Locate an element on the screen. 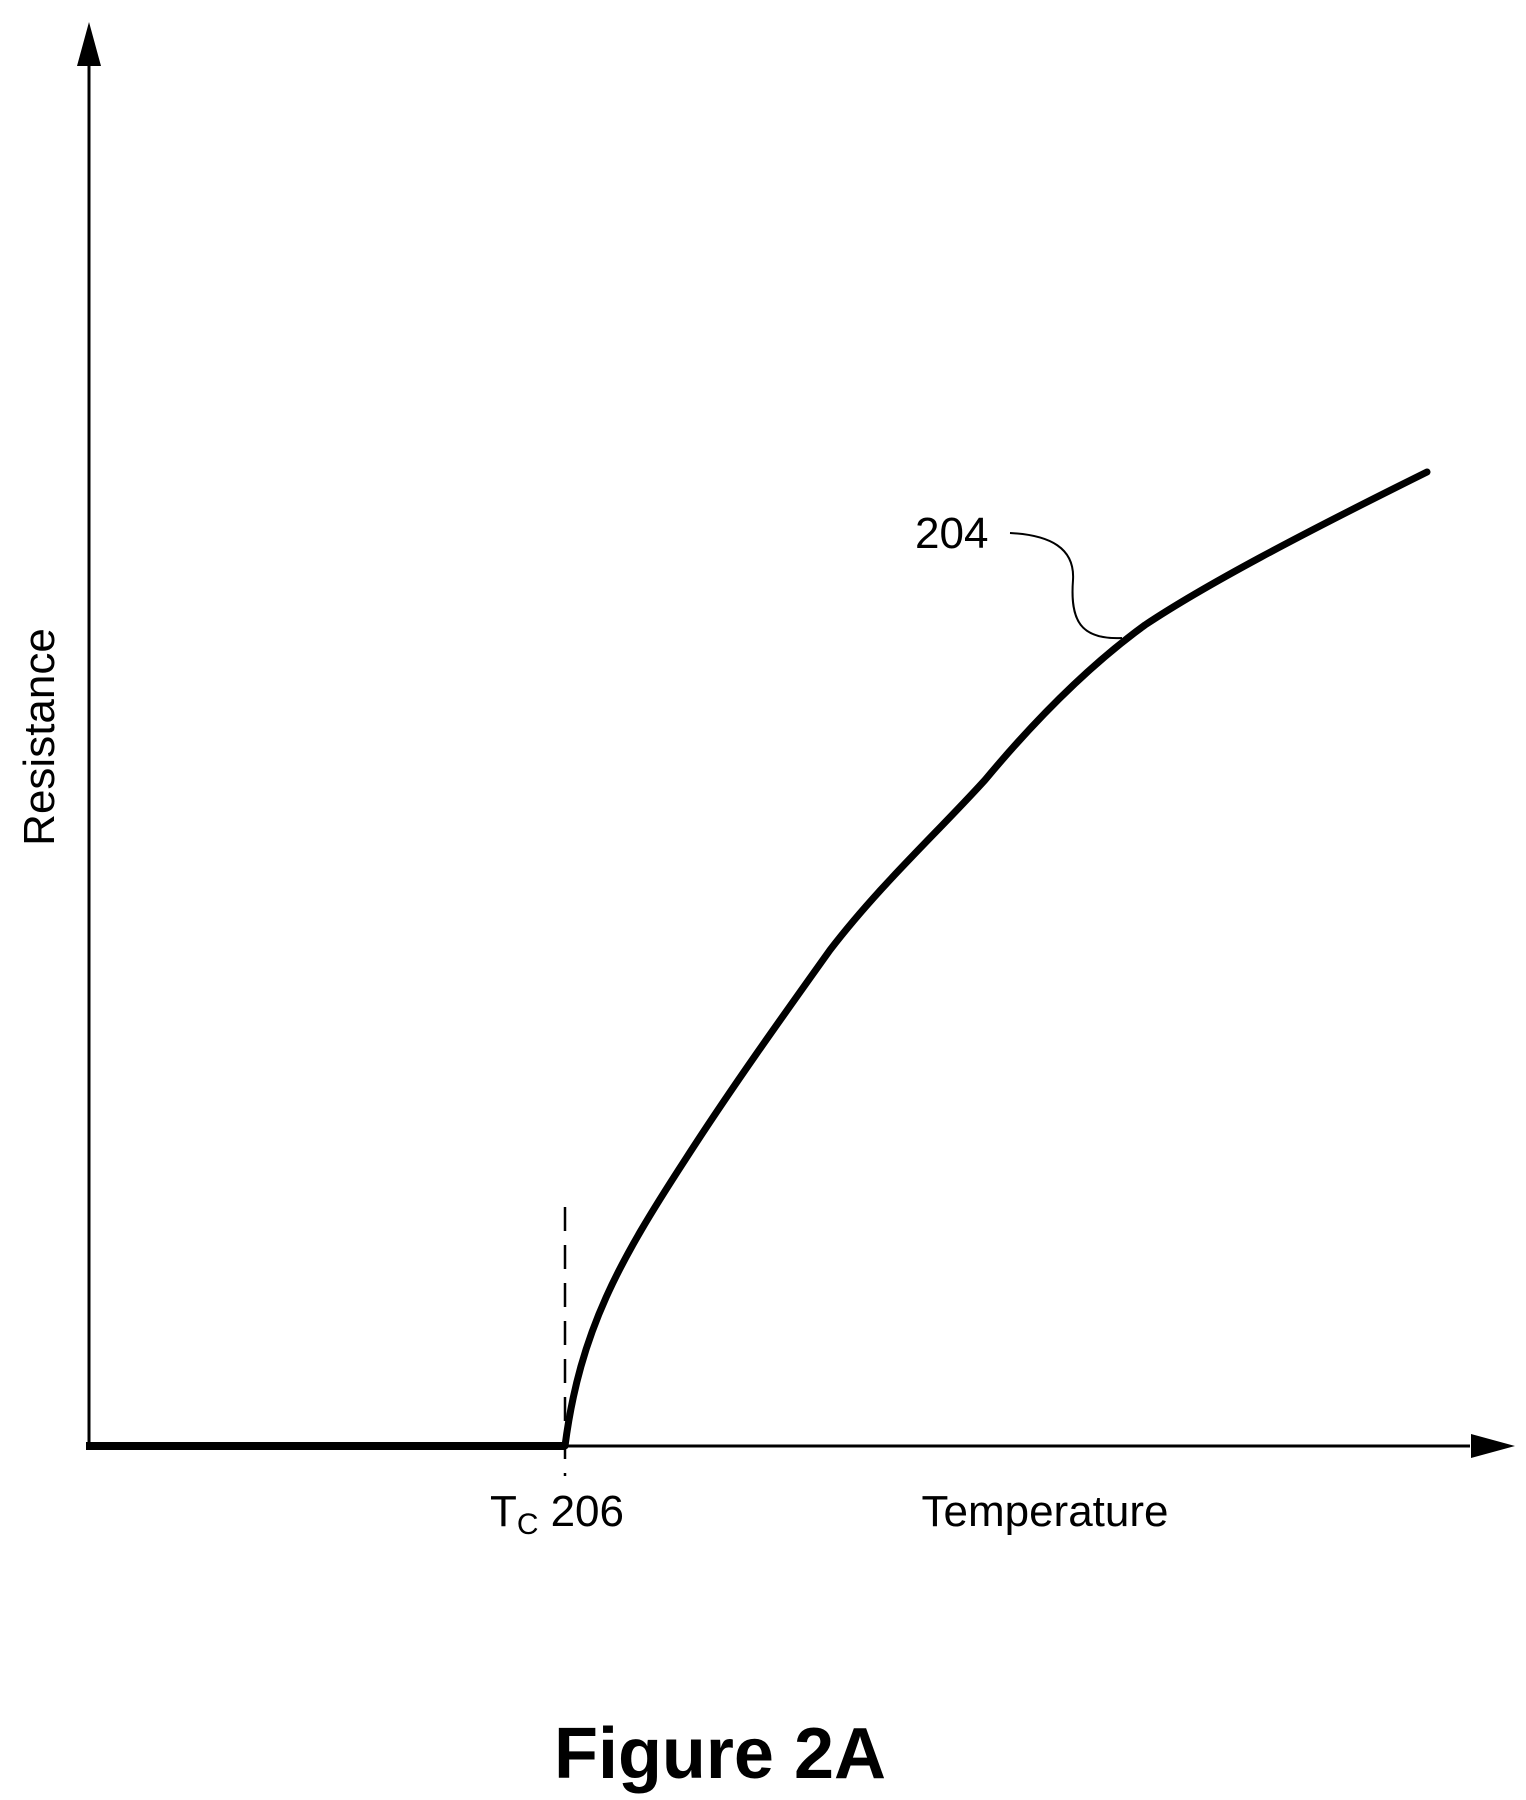 The height and width of the screenshot is (1800, 1526). tc-label: TC 206 is located at coordinates (557, 1514).